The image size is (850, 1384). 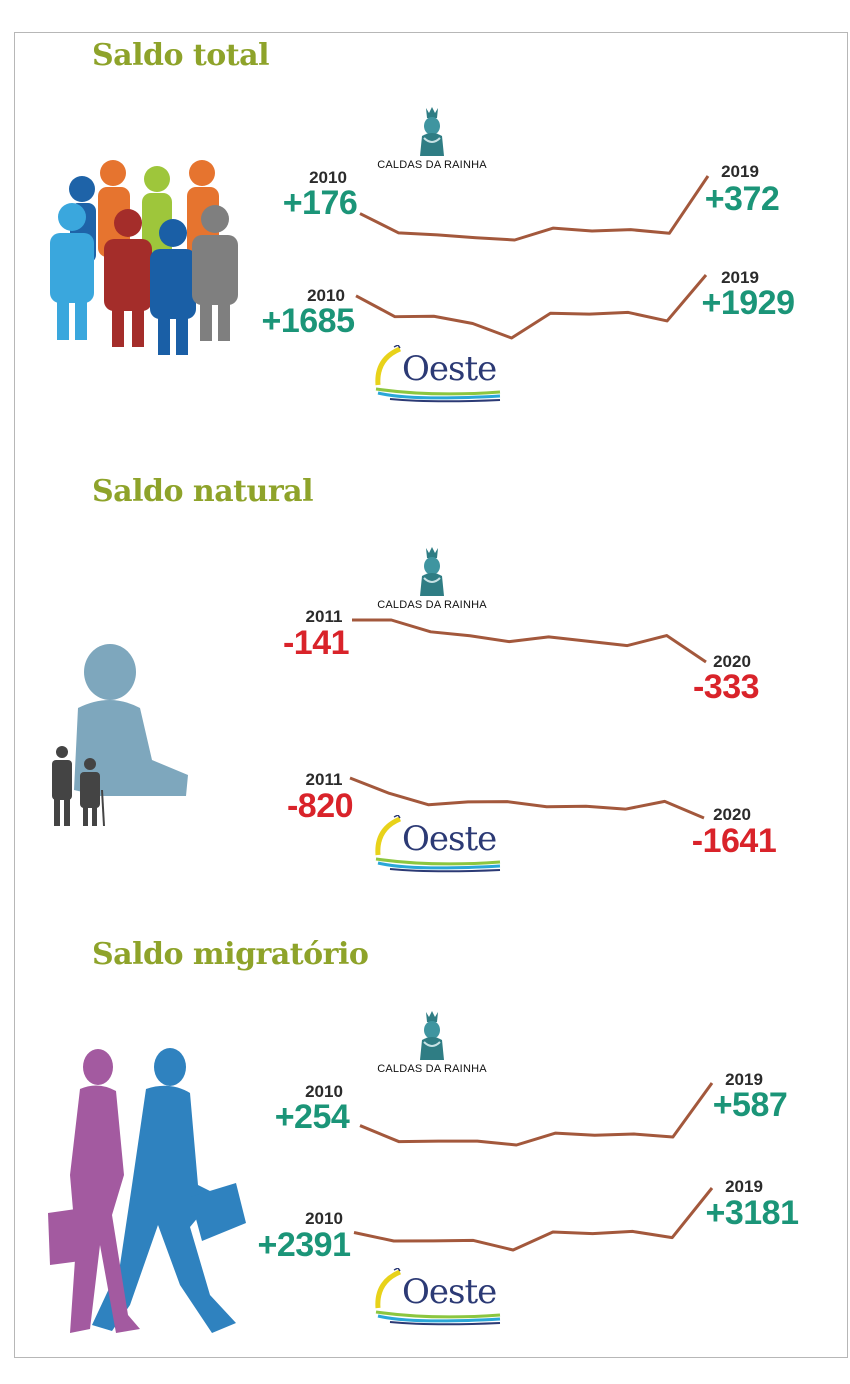 I want to click on end-value-label: +372, so click(x=742, y=199).